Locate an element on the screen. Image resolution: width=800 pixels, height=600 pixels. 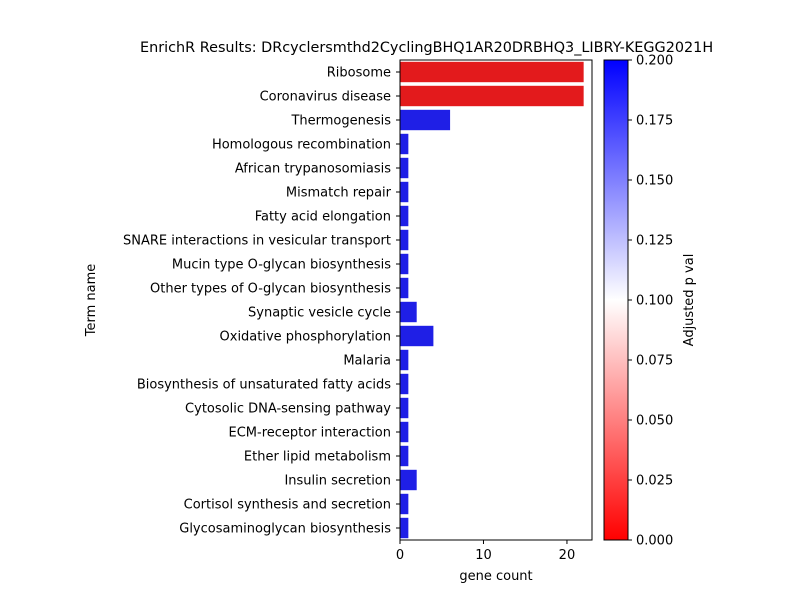
x-tick-label: 10 is located at coordinates (483, 555).